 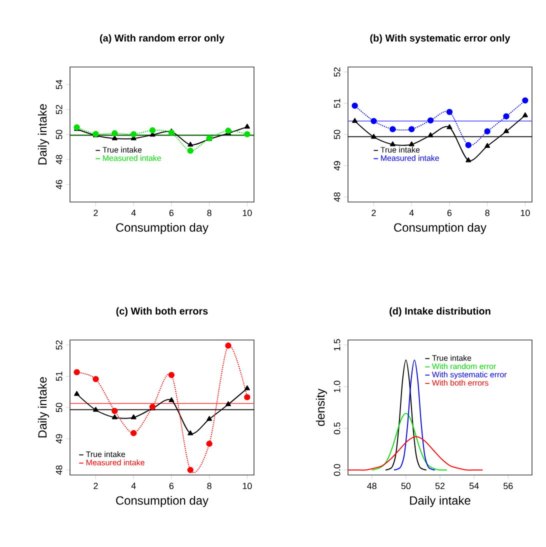 I want to click on y-axis-title: density, so click(x=322, y=407).